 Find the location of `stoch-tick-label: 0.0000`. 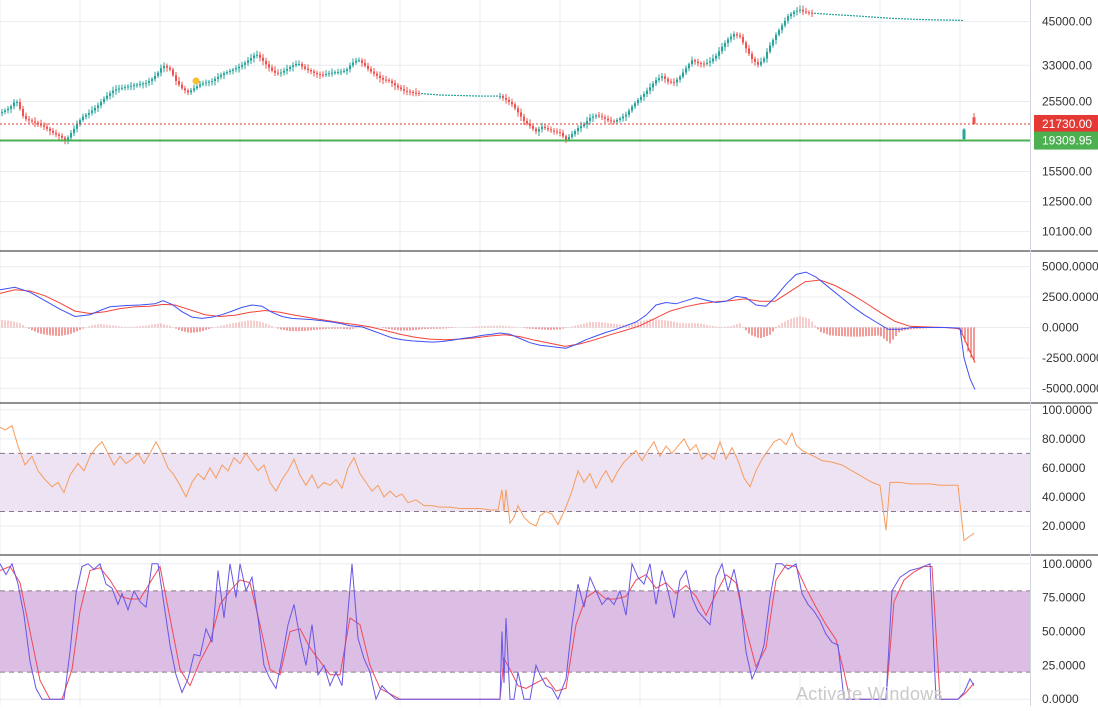

stoch-tick-label: 0.0000 is located at coordinates (1060, 699).